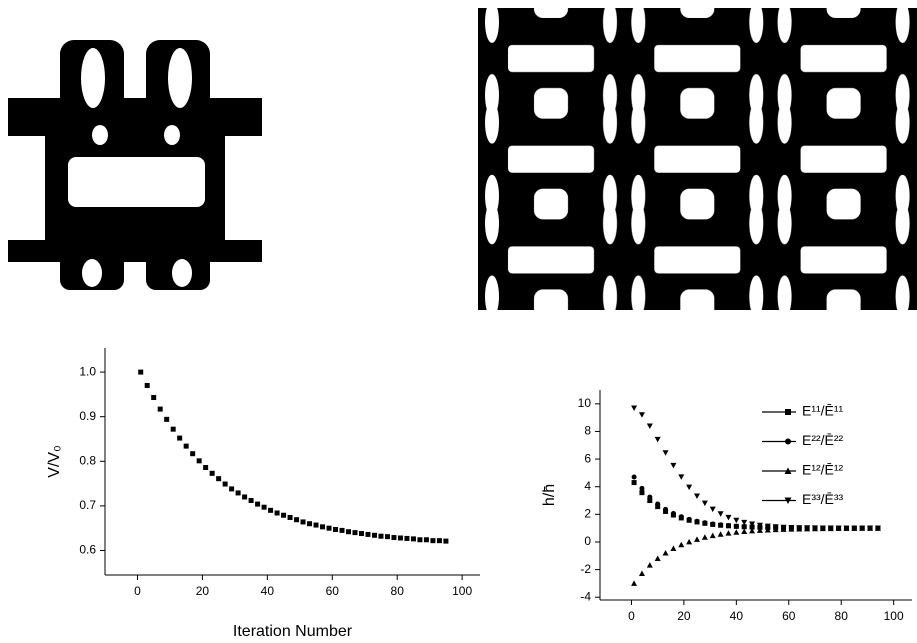  What do you see at coordinates (587, 486) in the screenshot?
I see `y-tick-label: 4` at bounding box center [587, 486].